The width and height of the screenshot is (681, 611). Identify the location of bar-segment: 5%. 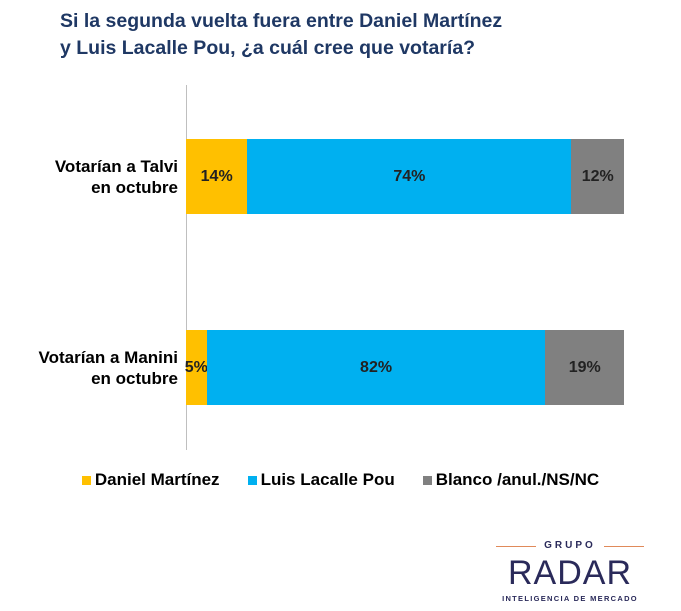
(196, 367).